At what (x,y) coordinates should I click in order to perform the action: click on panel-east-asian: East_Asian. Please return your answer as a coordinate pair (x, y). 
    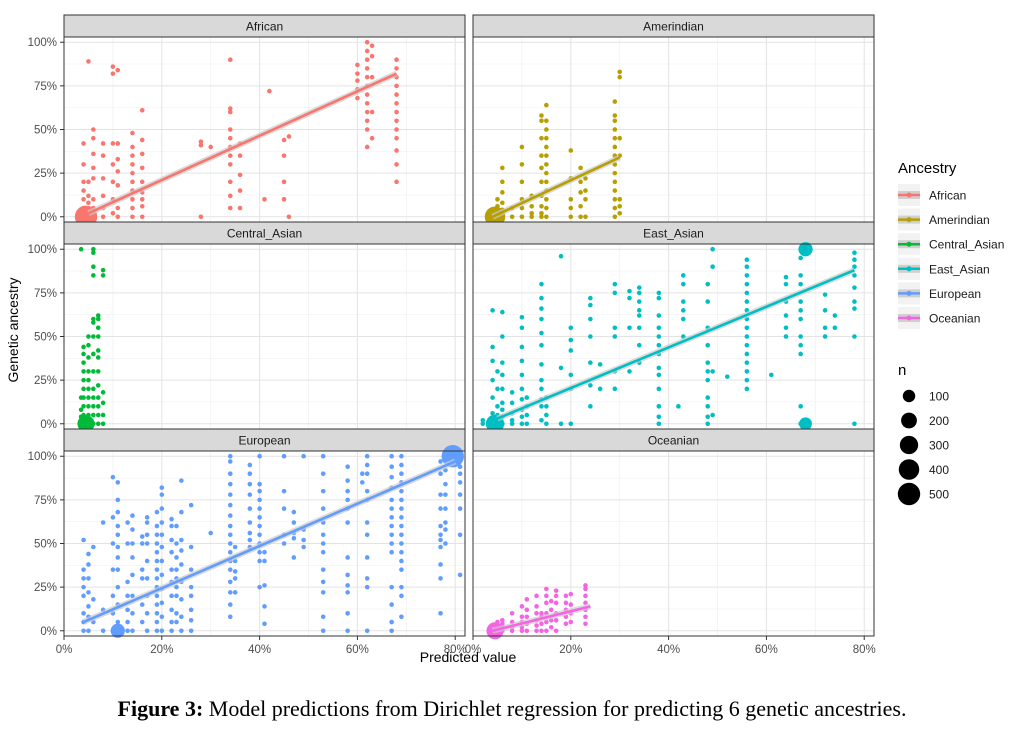
    Looking at the image, I should click on (673, 327).